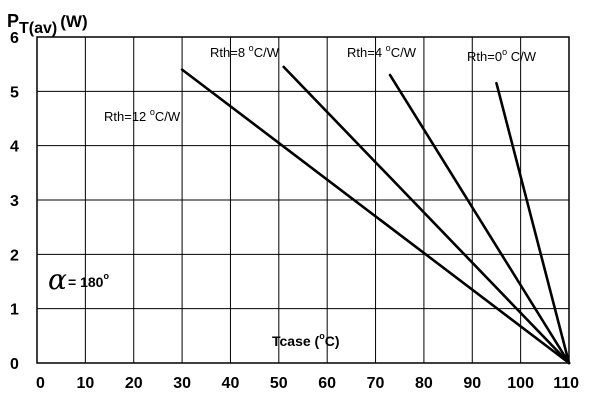 This screenshot has height=394, width=589. Describe the element at coordinates (231, 383) in the screenshot. I see `x-tick-label: 40` at that location.